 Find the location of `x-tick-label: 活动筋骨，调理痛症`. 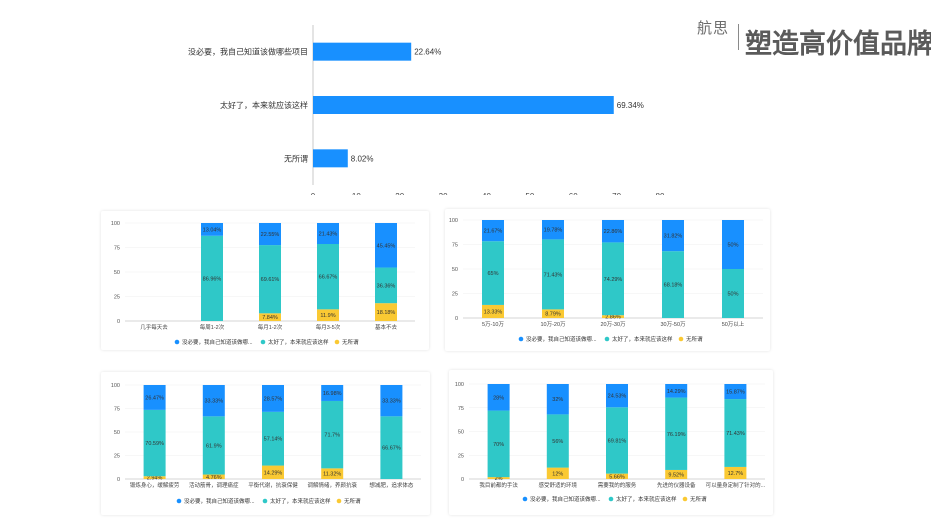

x-tick-label: 活动筋骨，调理痛症 is located at coordinates (214, 485).